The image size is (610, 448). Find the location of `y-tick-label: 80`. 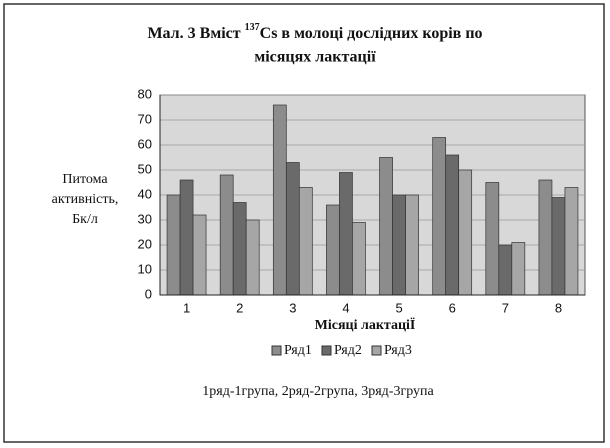

y-tick-label: 80 is located at coordinates (145, 93).